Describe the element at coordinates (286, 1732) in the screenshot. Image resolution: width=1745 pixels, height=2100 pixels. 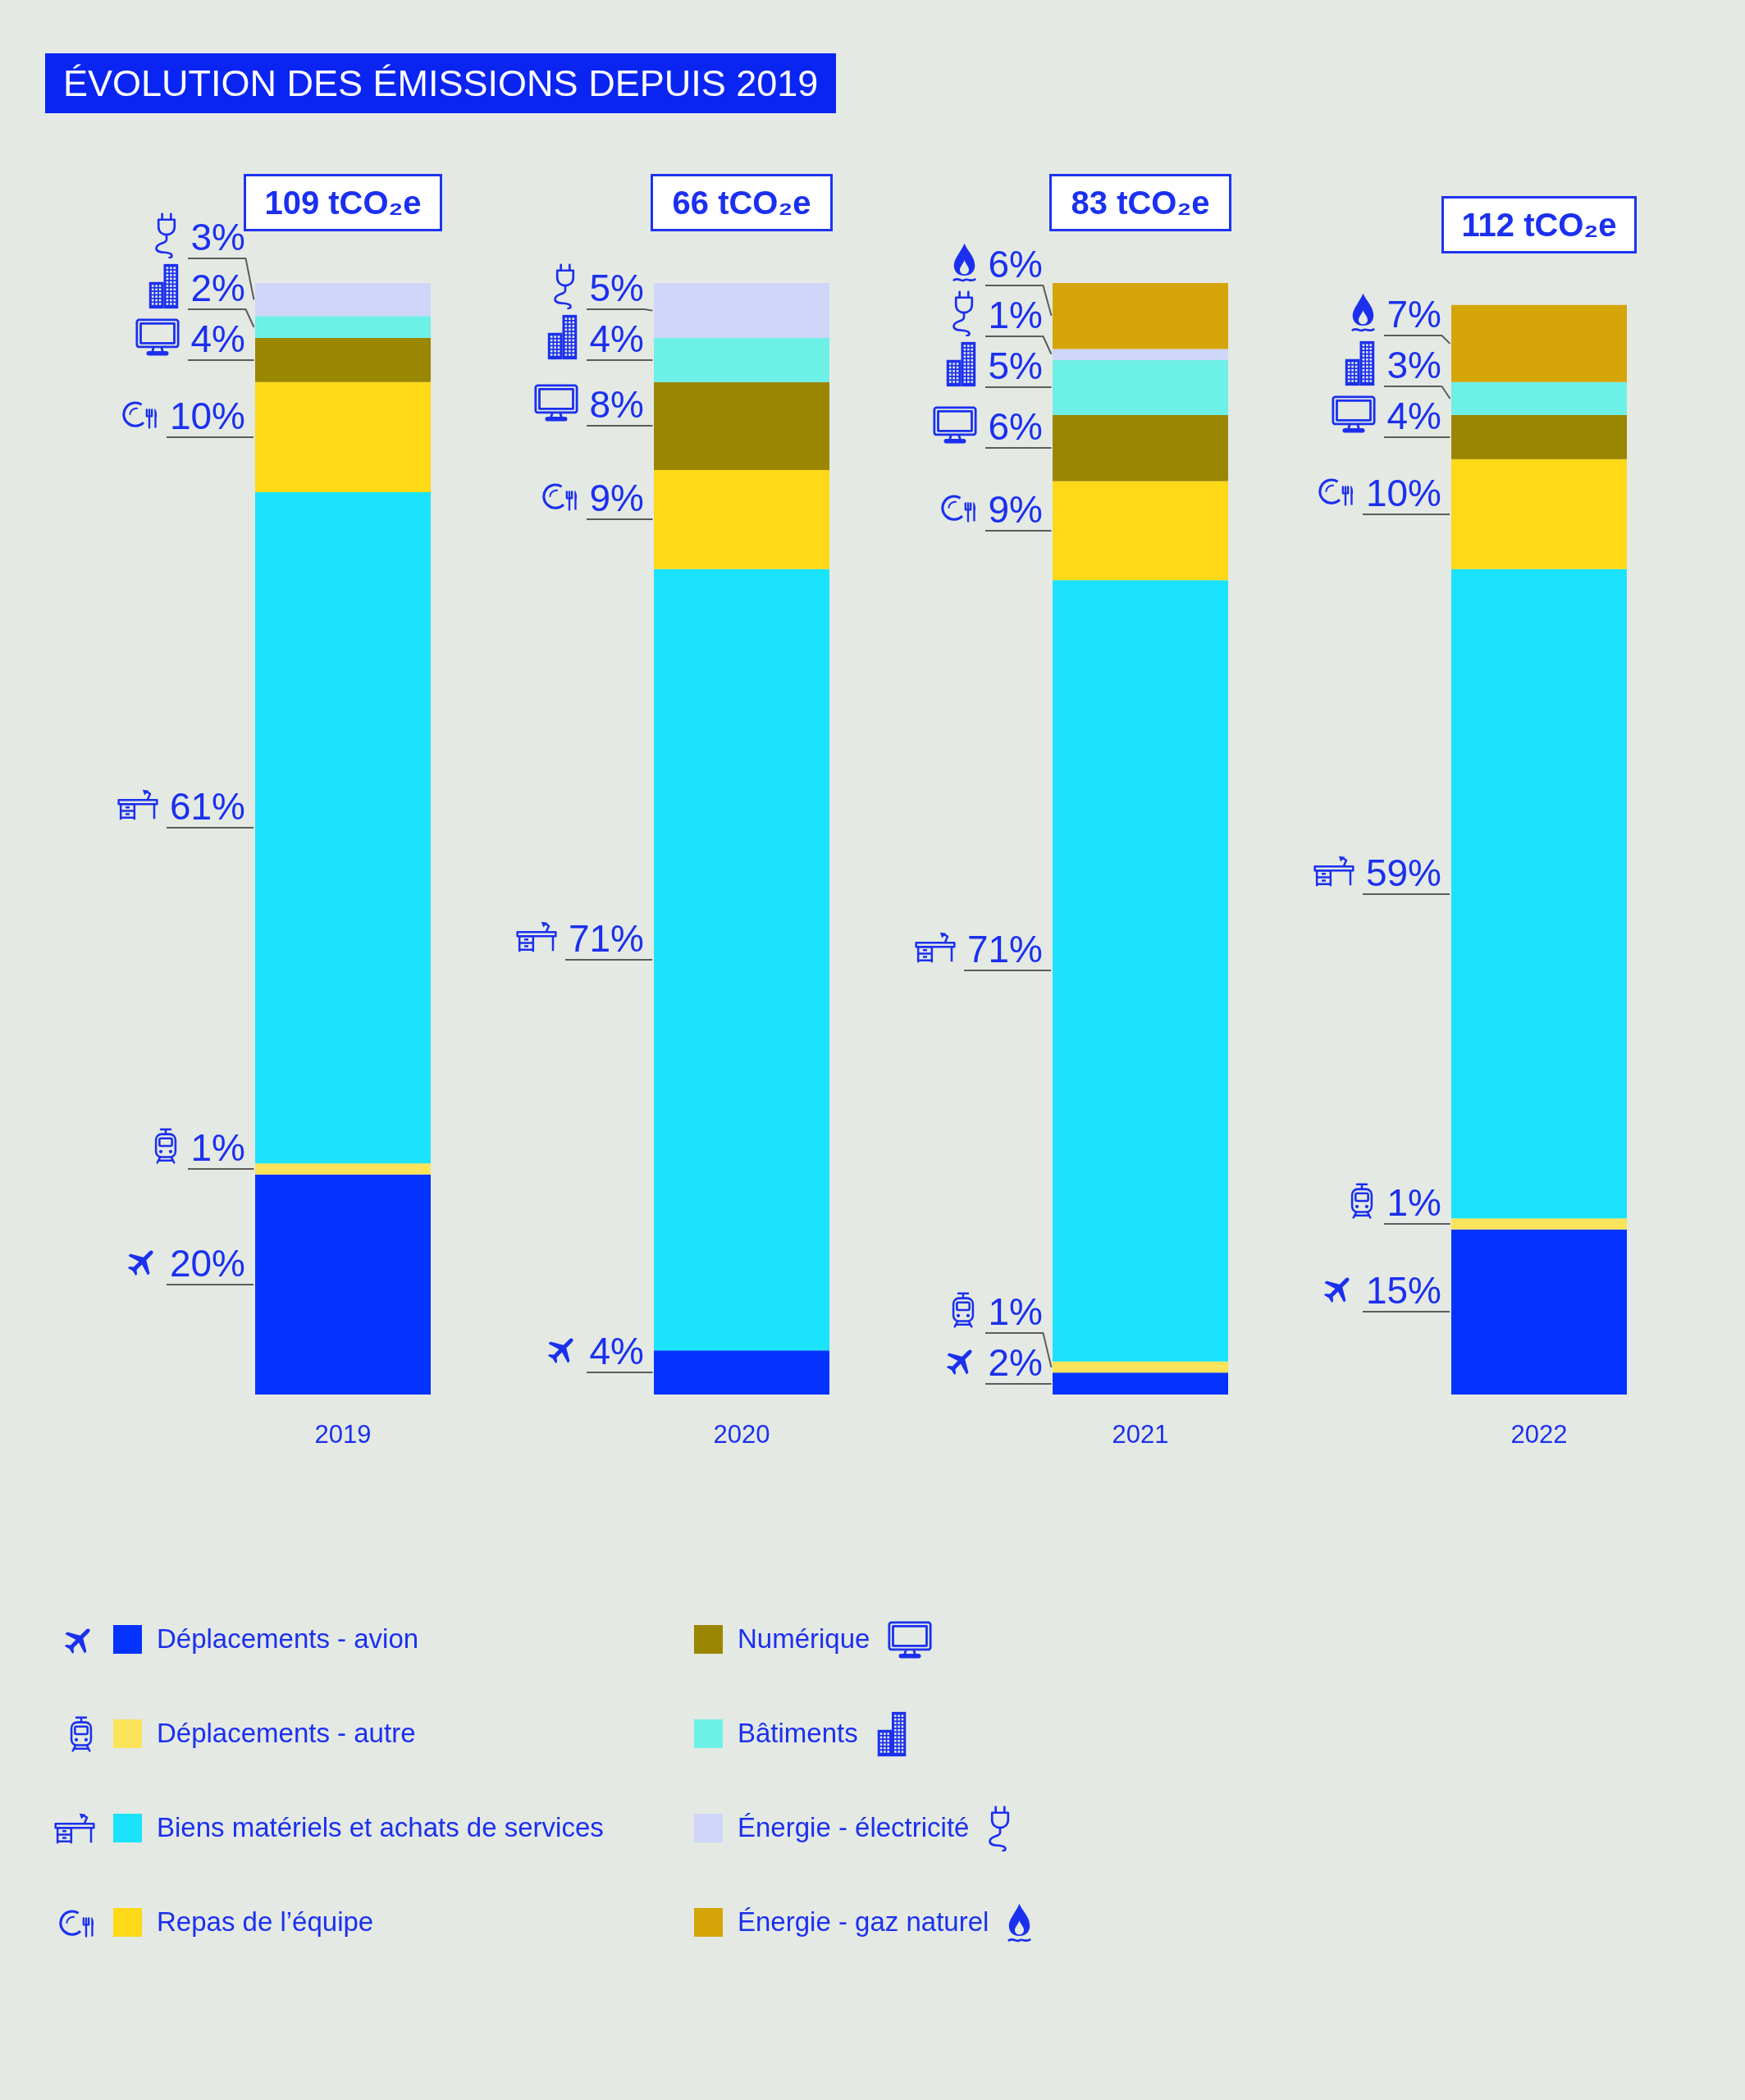
I see `legend-label: Déplacements - autre` at that location.